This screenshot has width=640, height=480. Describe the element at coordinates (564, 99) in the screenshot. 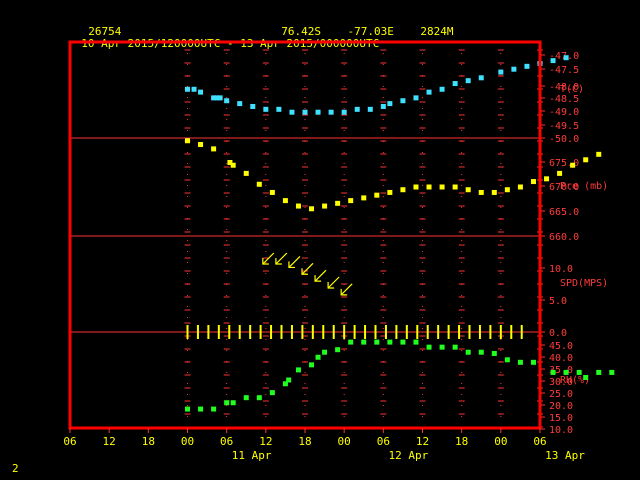

I see `temperature-tick-label: -48.5` at that location.